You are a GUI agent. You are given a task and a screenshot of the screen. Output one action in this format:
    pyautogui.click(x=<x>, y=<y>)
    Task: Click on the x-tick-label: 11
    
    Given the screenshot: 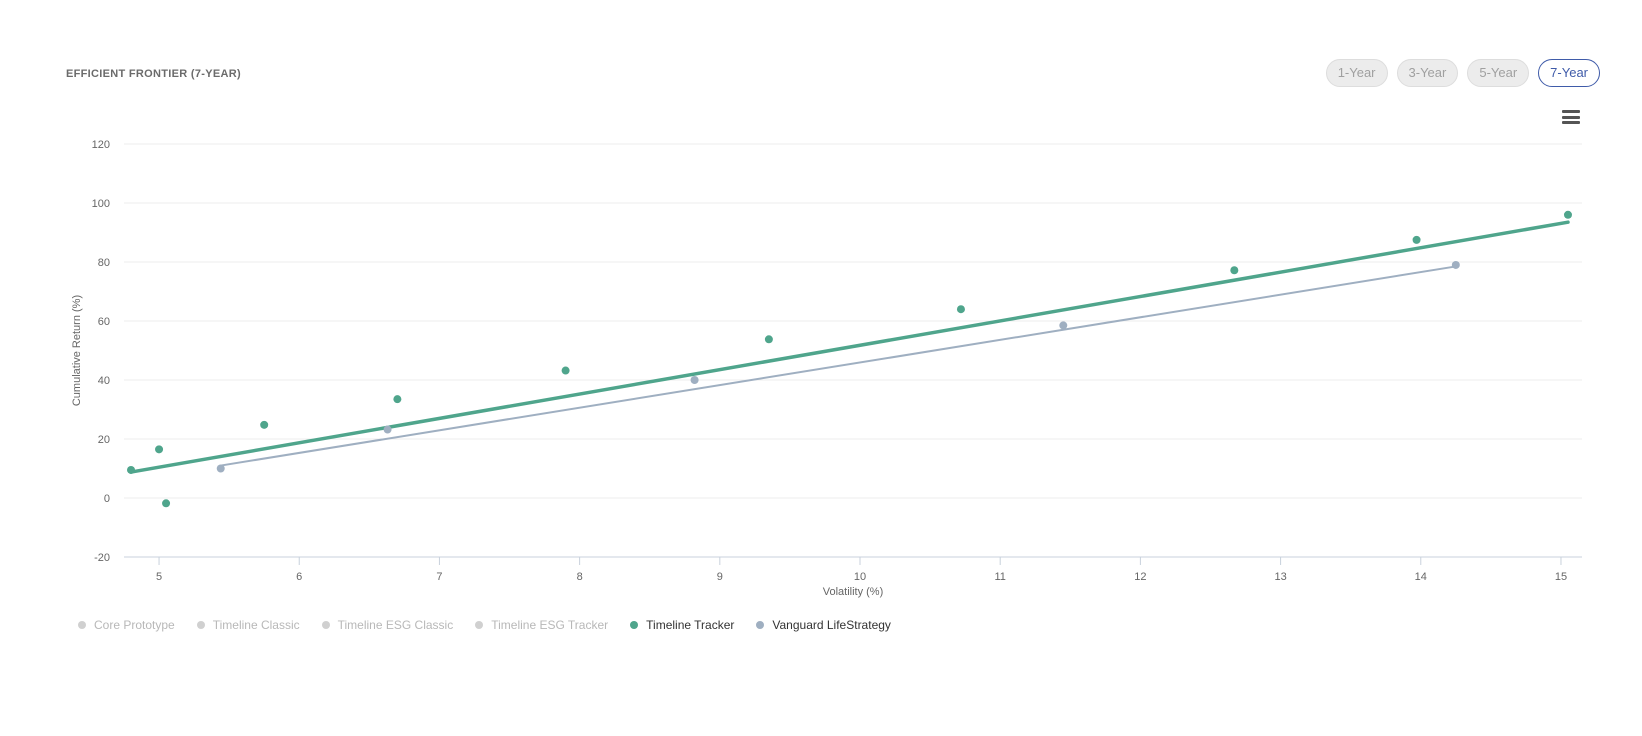 What is the action you would take?
    pyautogui.click(x=999, y=577)
    